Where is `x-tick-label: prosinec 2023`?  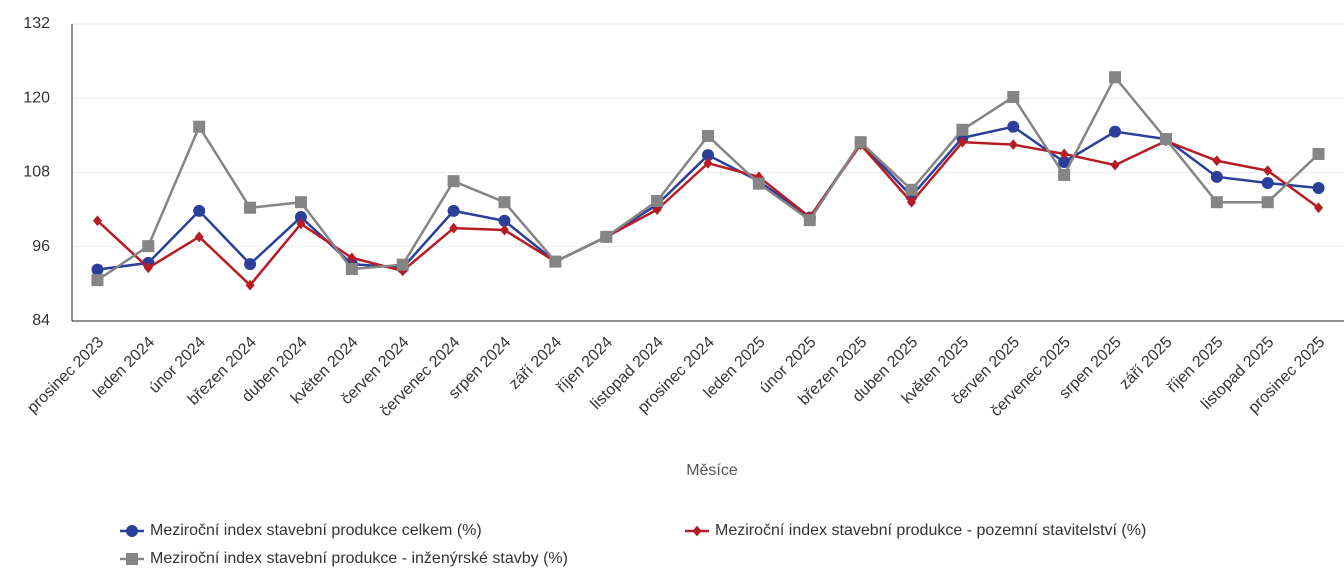 x-tick-label: prosinec 2023 is located at coordinates (65, 375).